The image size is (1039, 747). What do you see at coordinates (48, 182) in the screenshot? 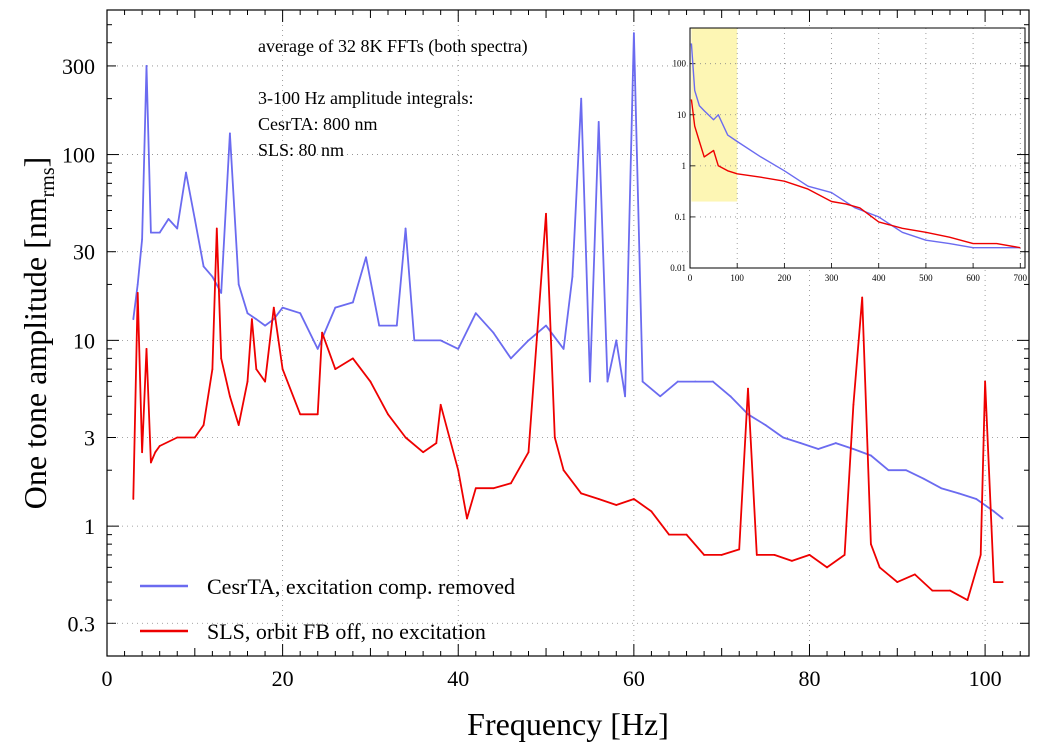
I see `y-axis-title-sub: rms` at bounding box center [48, 182].